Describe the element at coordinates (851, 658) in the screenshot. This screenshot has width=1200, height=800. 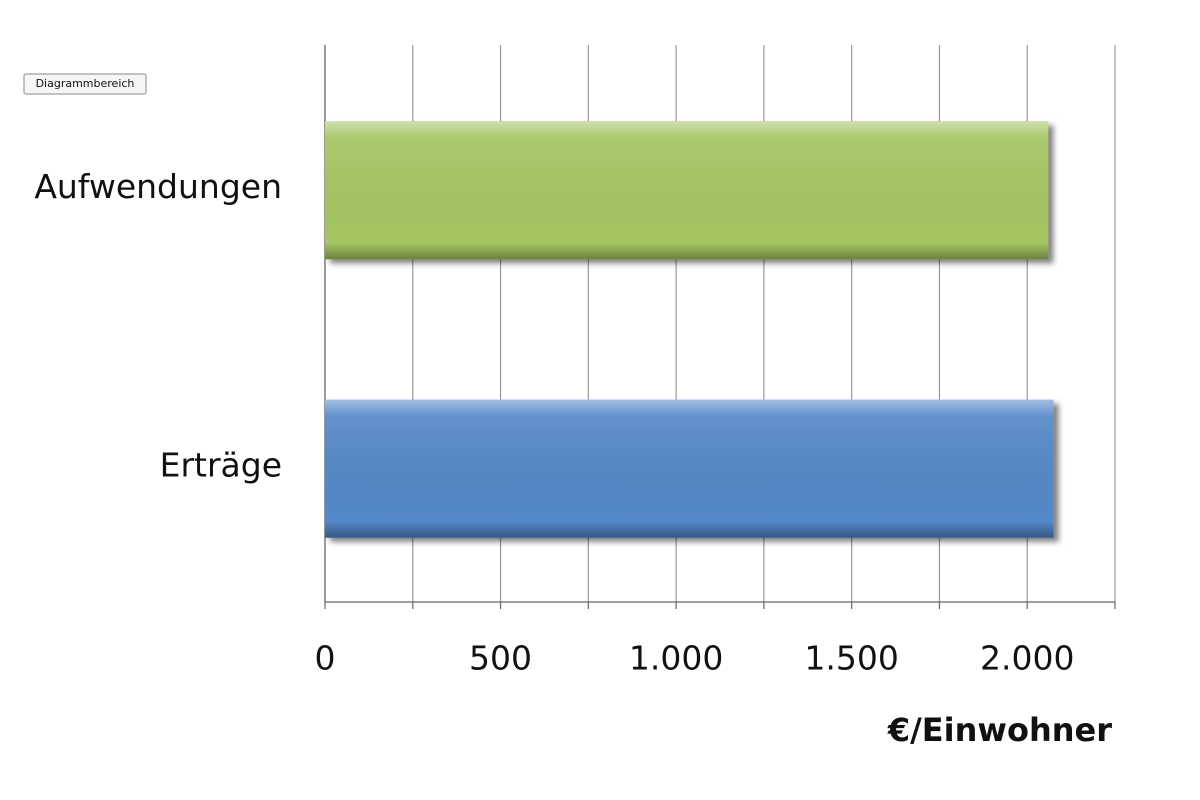
I see `x-tick-label: 1.500` at that location.